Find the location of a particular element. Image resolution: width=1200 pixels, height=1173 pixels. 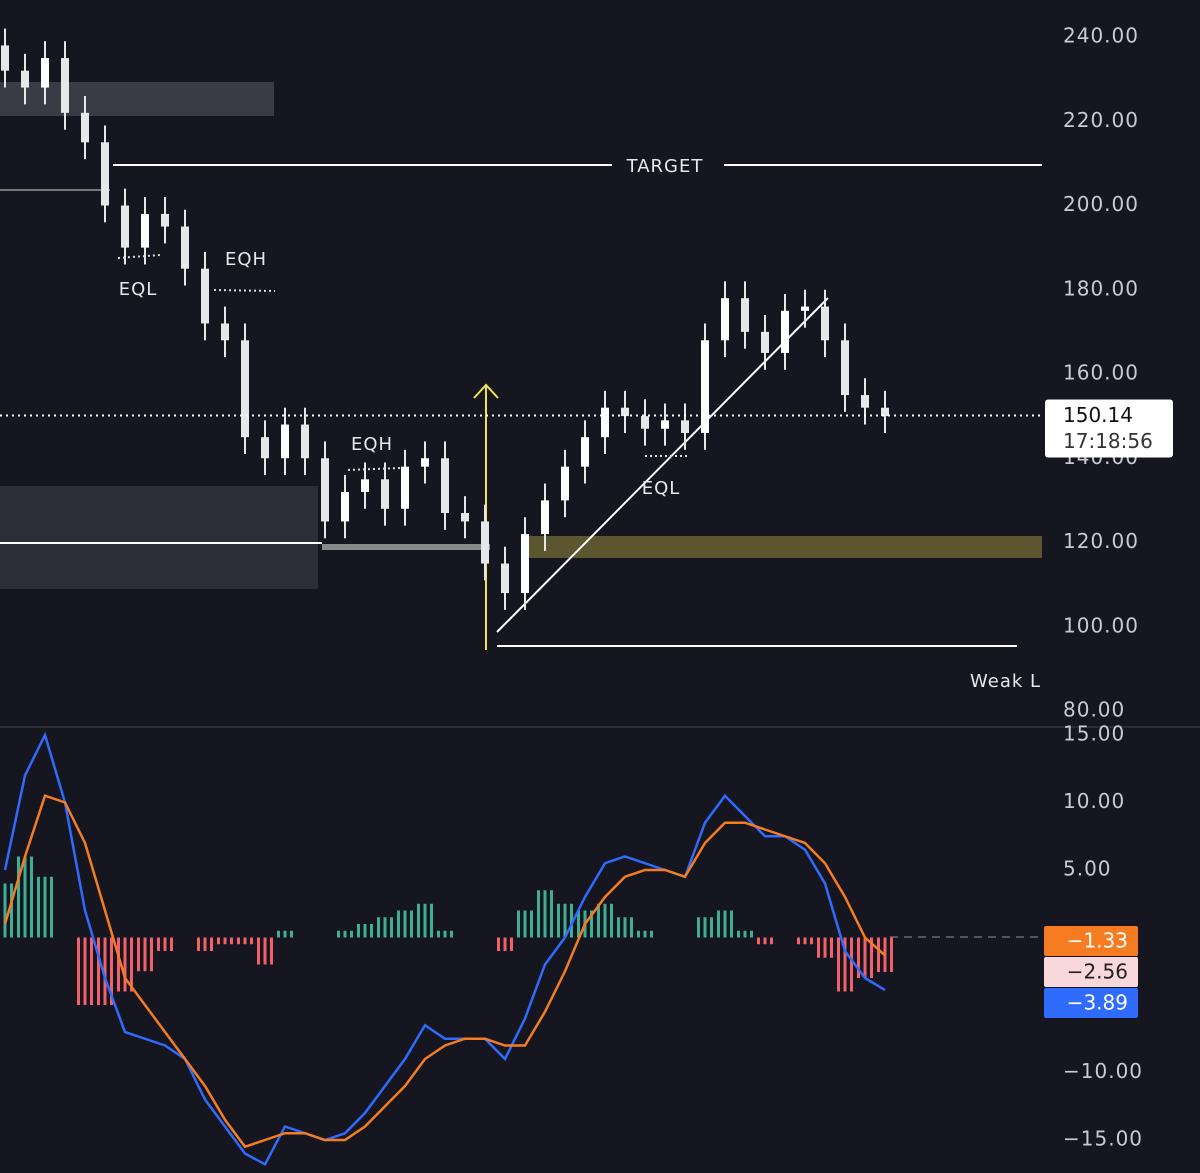

y-tick-label: 80.00 is located at coordinates (1094, 710).